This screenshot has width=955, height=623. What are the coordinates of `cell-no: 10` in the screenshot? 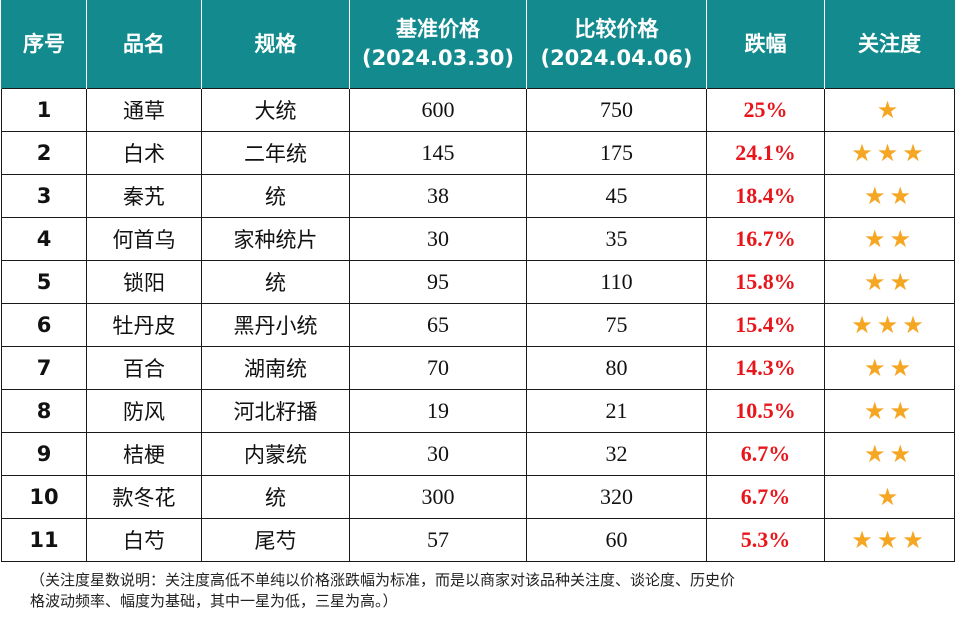 It's located at (44, 497).